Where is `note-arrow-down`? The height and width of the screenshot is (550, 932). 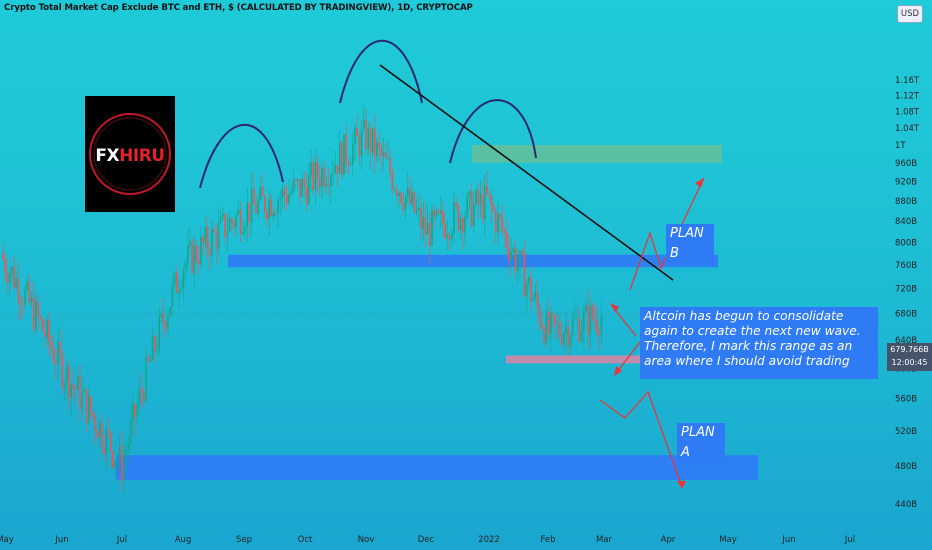 note-arrow-down is located at coordinates (628, 357).